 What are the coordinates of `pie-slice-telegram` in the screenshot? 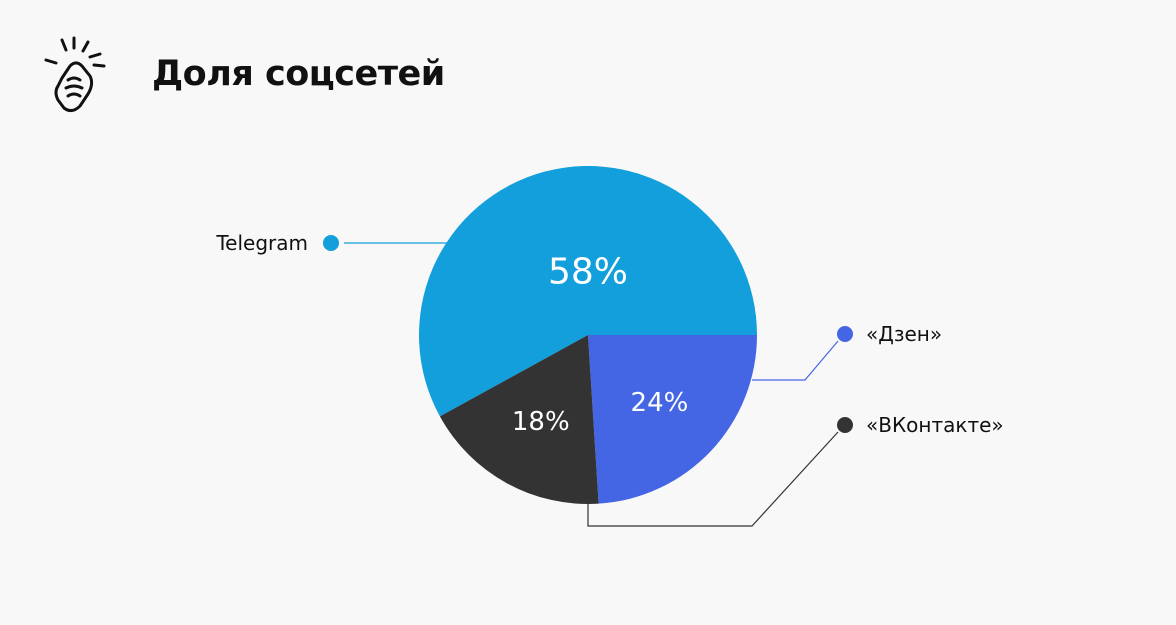 It's located at (588, 291).